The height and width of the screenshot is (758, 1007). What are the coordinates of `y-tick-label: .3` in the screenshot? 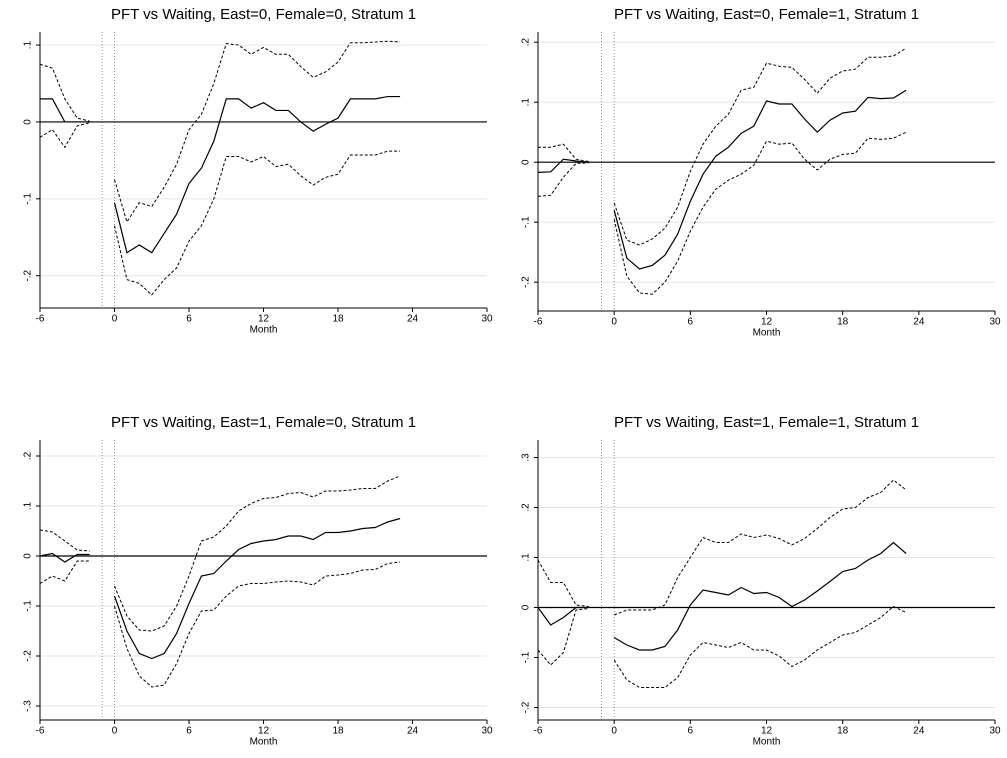 It's located at (526, 457).